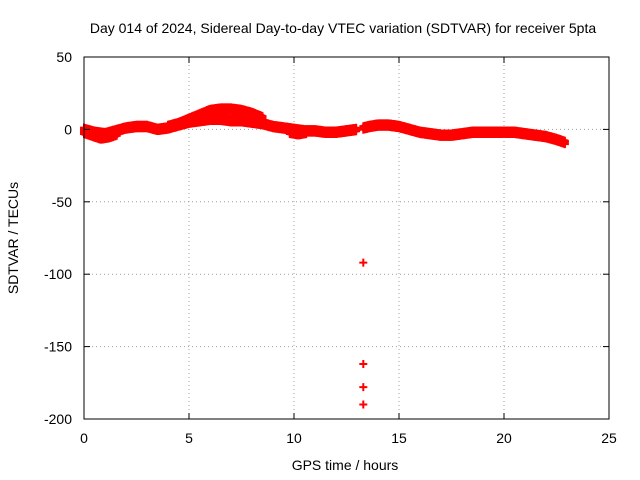 The image size is (640, 480). Describe the element at coordinates (58, 238) in the screenshot. I see `y-tick-labels: 50 0 -50 -100 -150 -200` at that location.